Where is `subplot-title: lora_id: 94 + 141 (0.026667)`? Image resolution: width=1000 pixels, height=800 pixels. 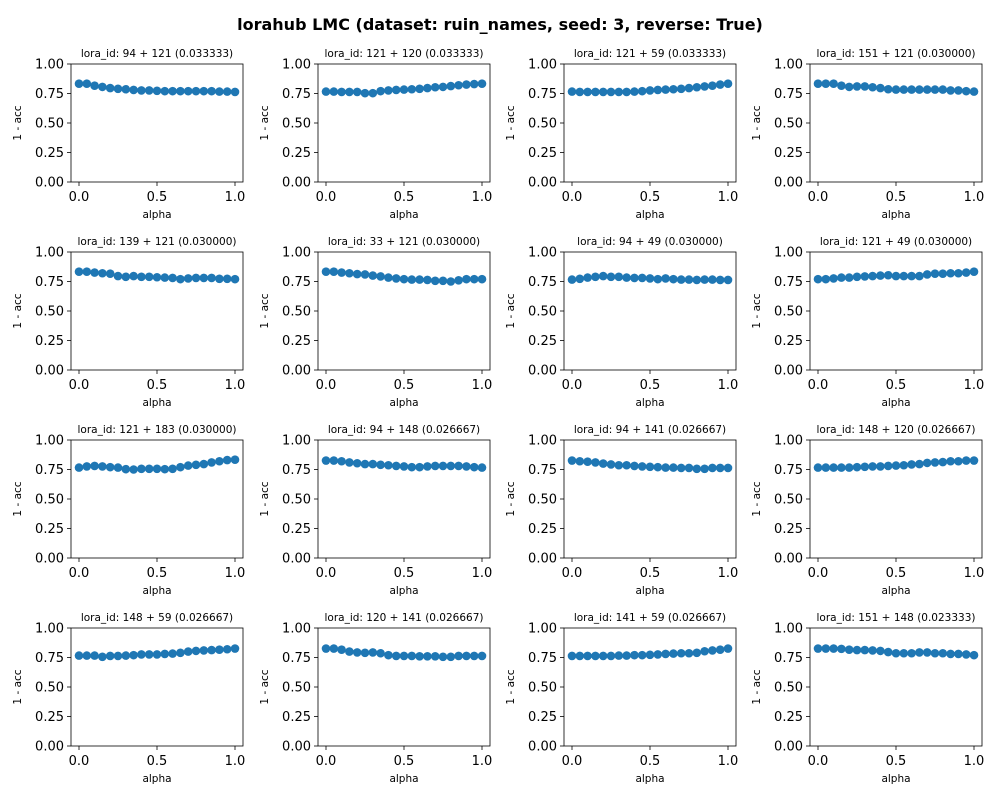 subplot-title: lora_id: 94 + 141 (0.026667) is located at coordinates (650, 430).